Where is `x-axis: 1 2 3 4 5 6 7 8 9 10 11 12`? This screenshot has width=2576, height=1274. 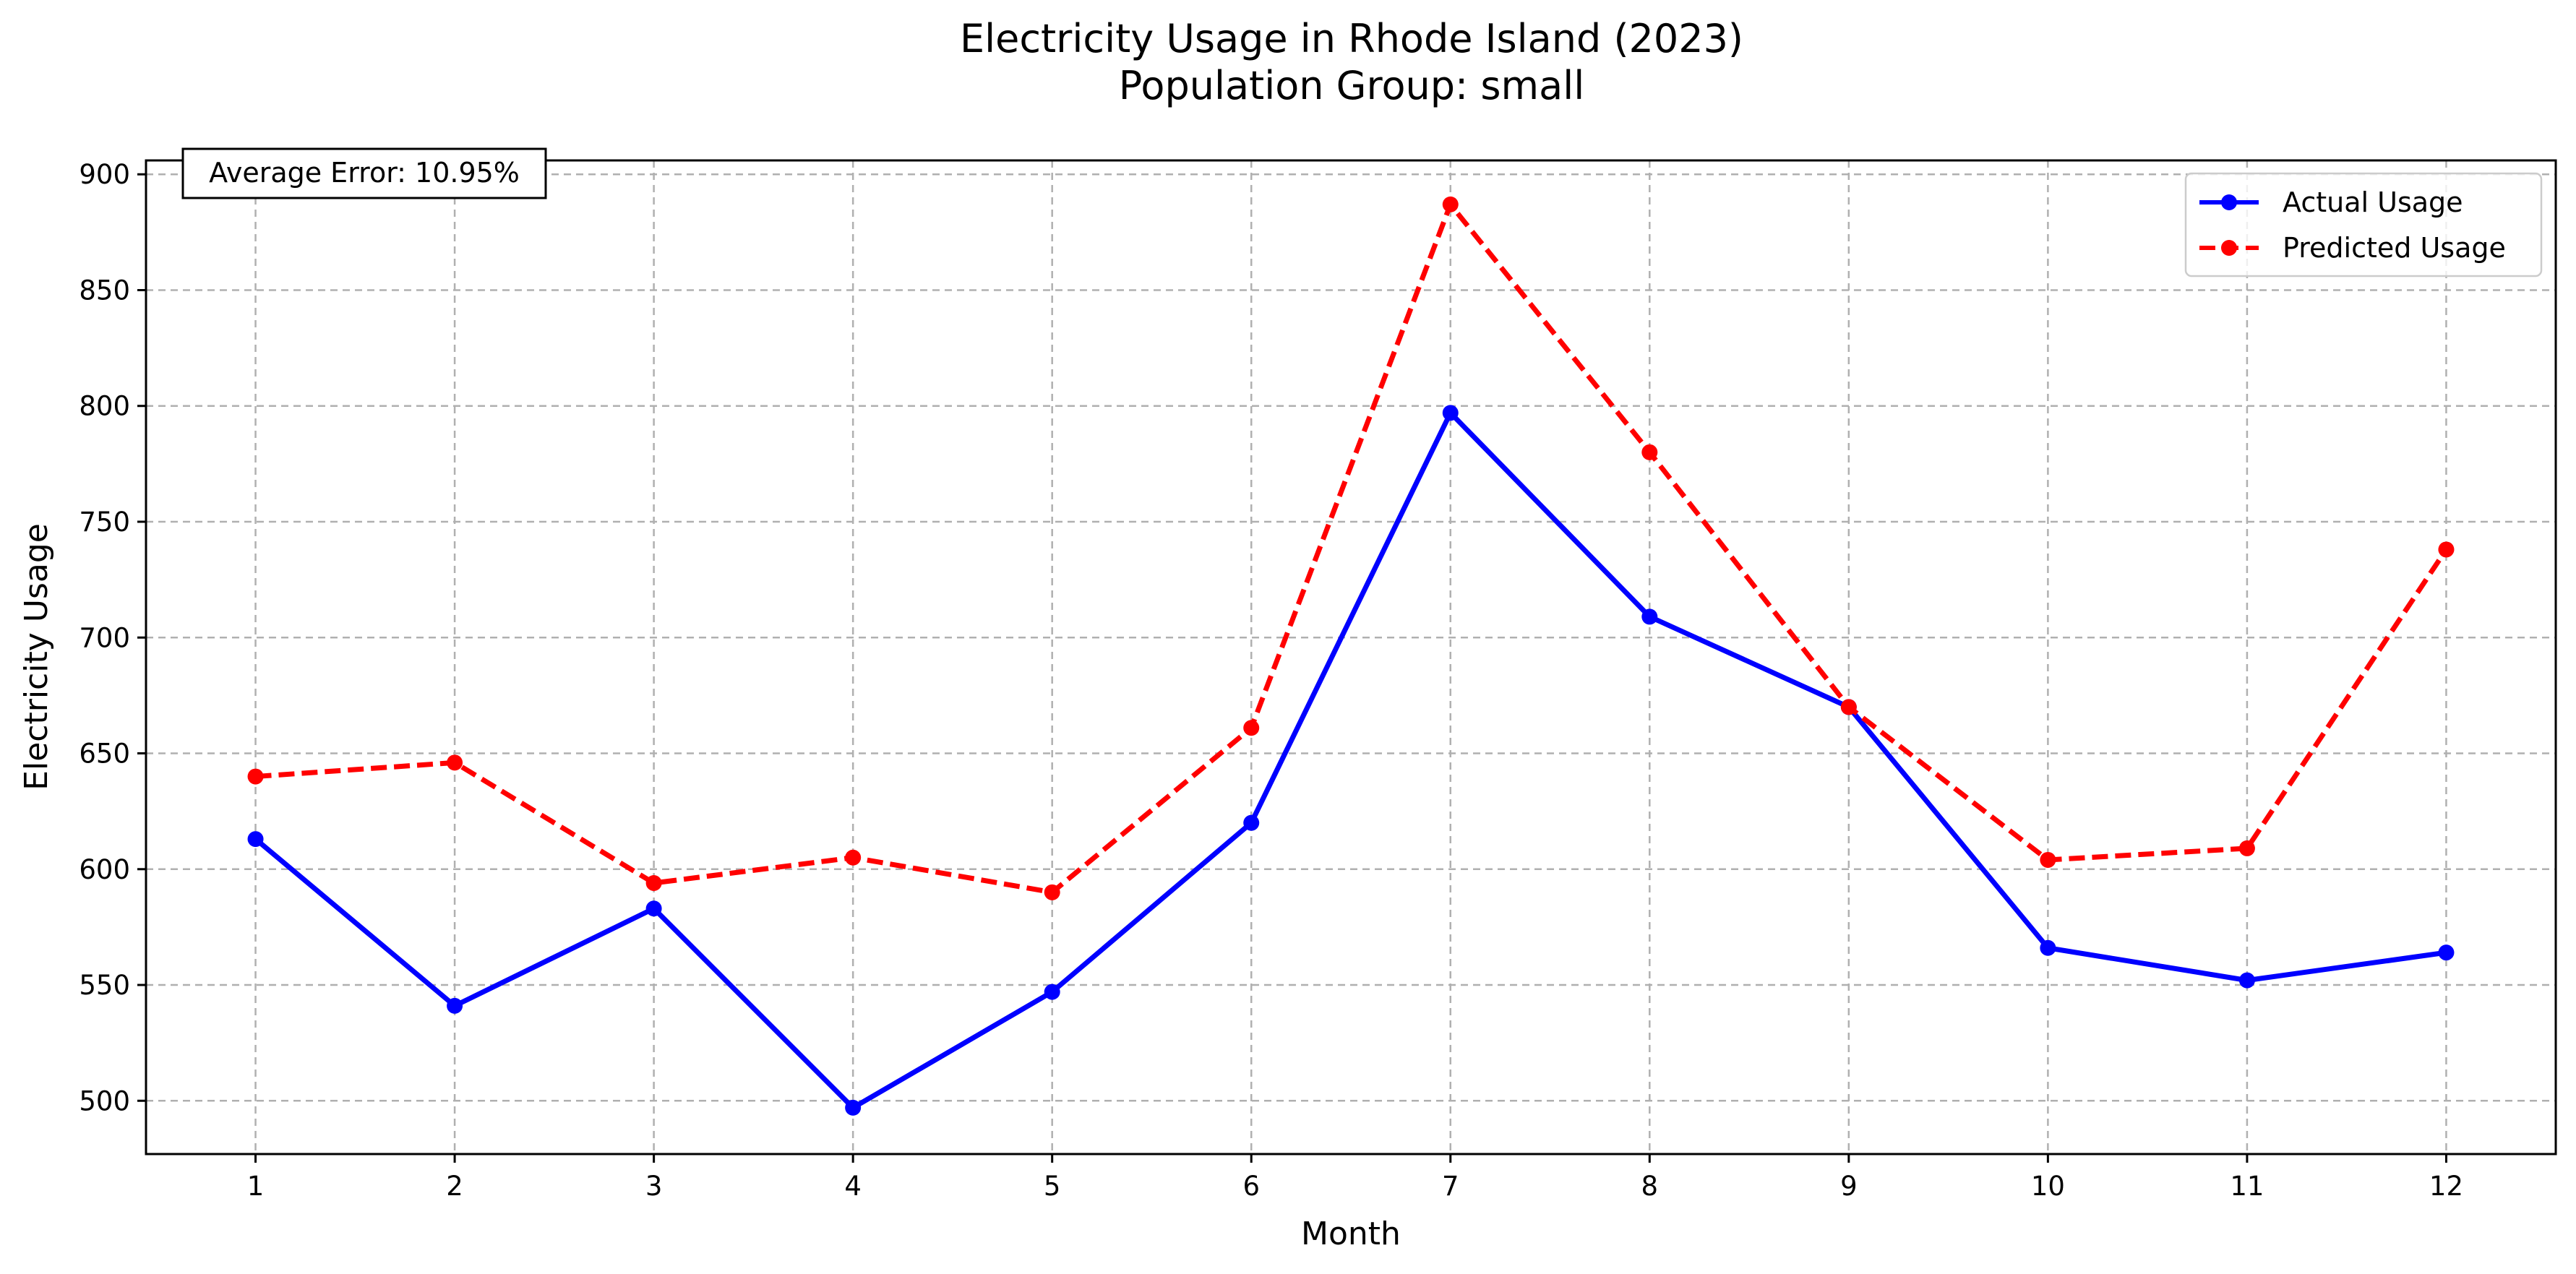
x-axis: 1 2 3 4 5 6 7 8 9 10 11 12 is located at coordinates (1355, 1178).